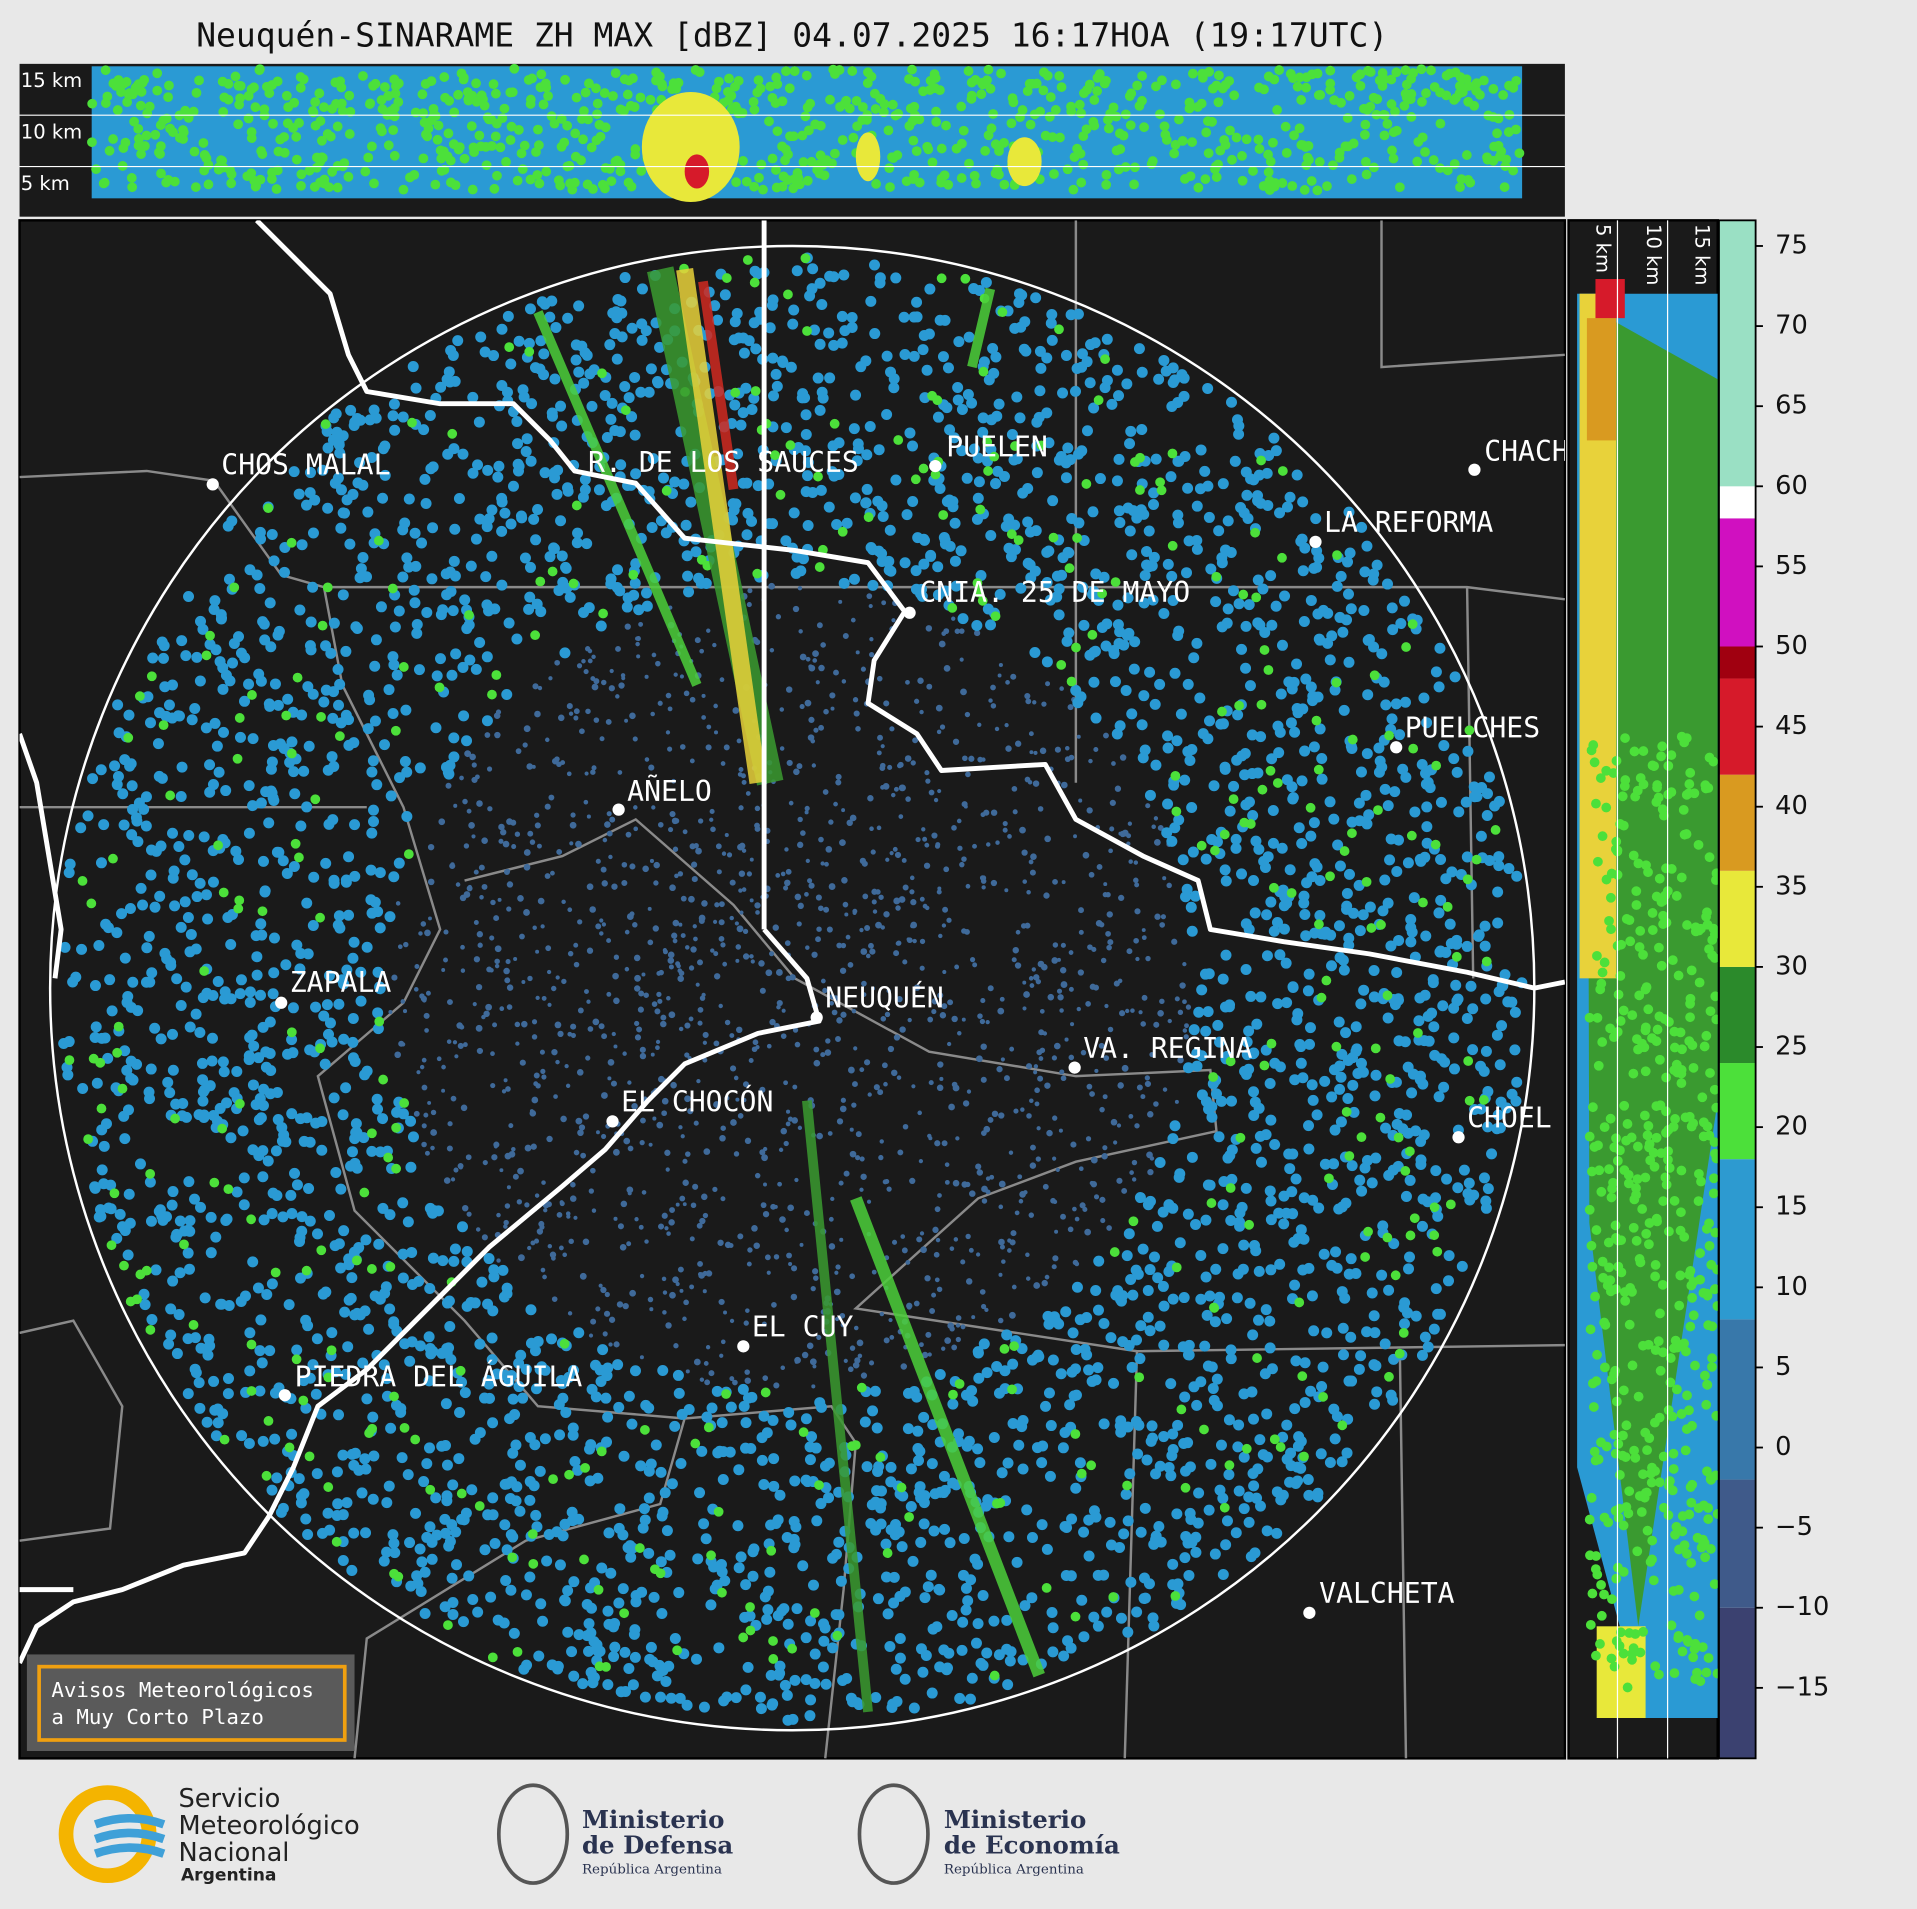 The height and width of the screenshot is (1909, 1917). Describe the element at coordinates (1783, 1447) in the screenshot. I see `colorbar-tick-label: 0` at that location.